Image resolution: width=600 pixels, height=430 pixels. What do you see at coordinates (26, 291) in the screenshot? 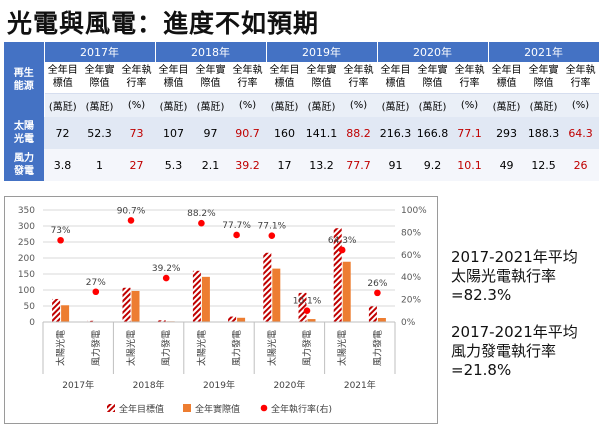
I see `y-left-tick-label: 100` at bounding box center [26, 291].